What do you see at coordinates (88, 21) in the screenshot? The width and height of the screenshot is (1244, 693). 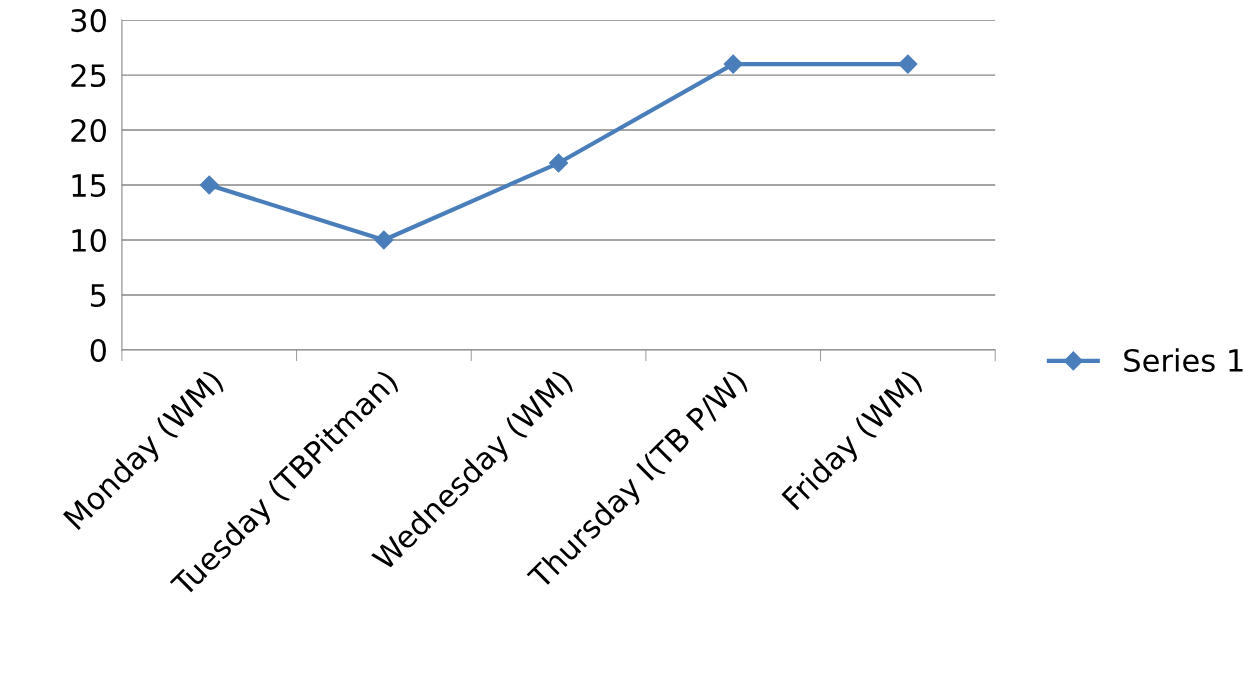 I see `y-tick-label: 30` at bounding box center [88, 21].